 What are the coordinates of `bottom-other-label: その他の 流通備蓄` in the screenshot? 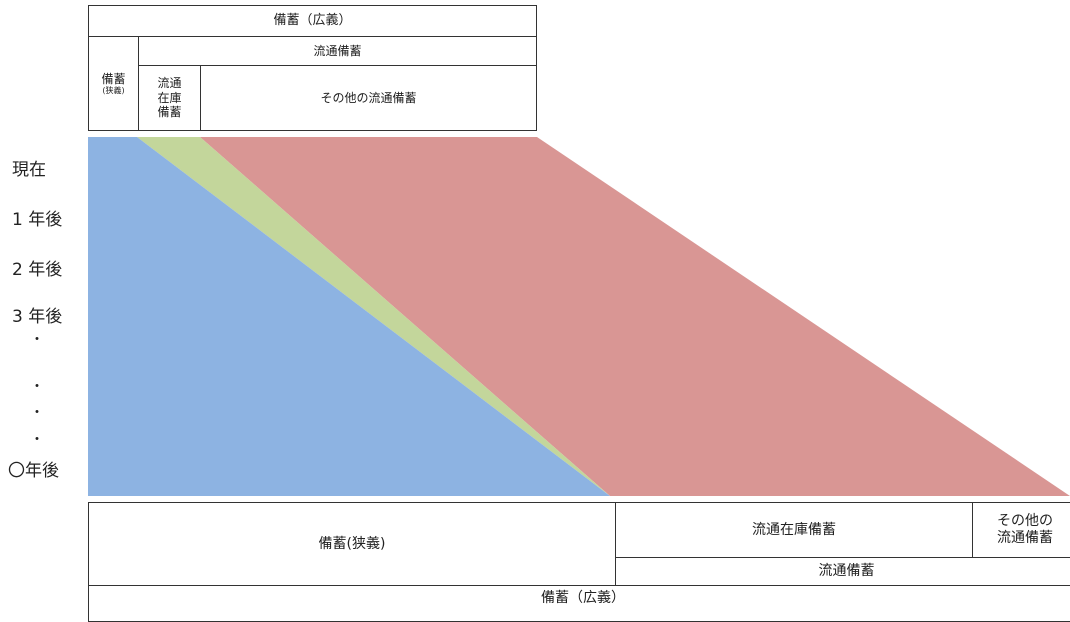 It's located at (1021, 530).